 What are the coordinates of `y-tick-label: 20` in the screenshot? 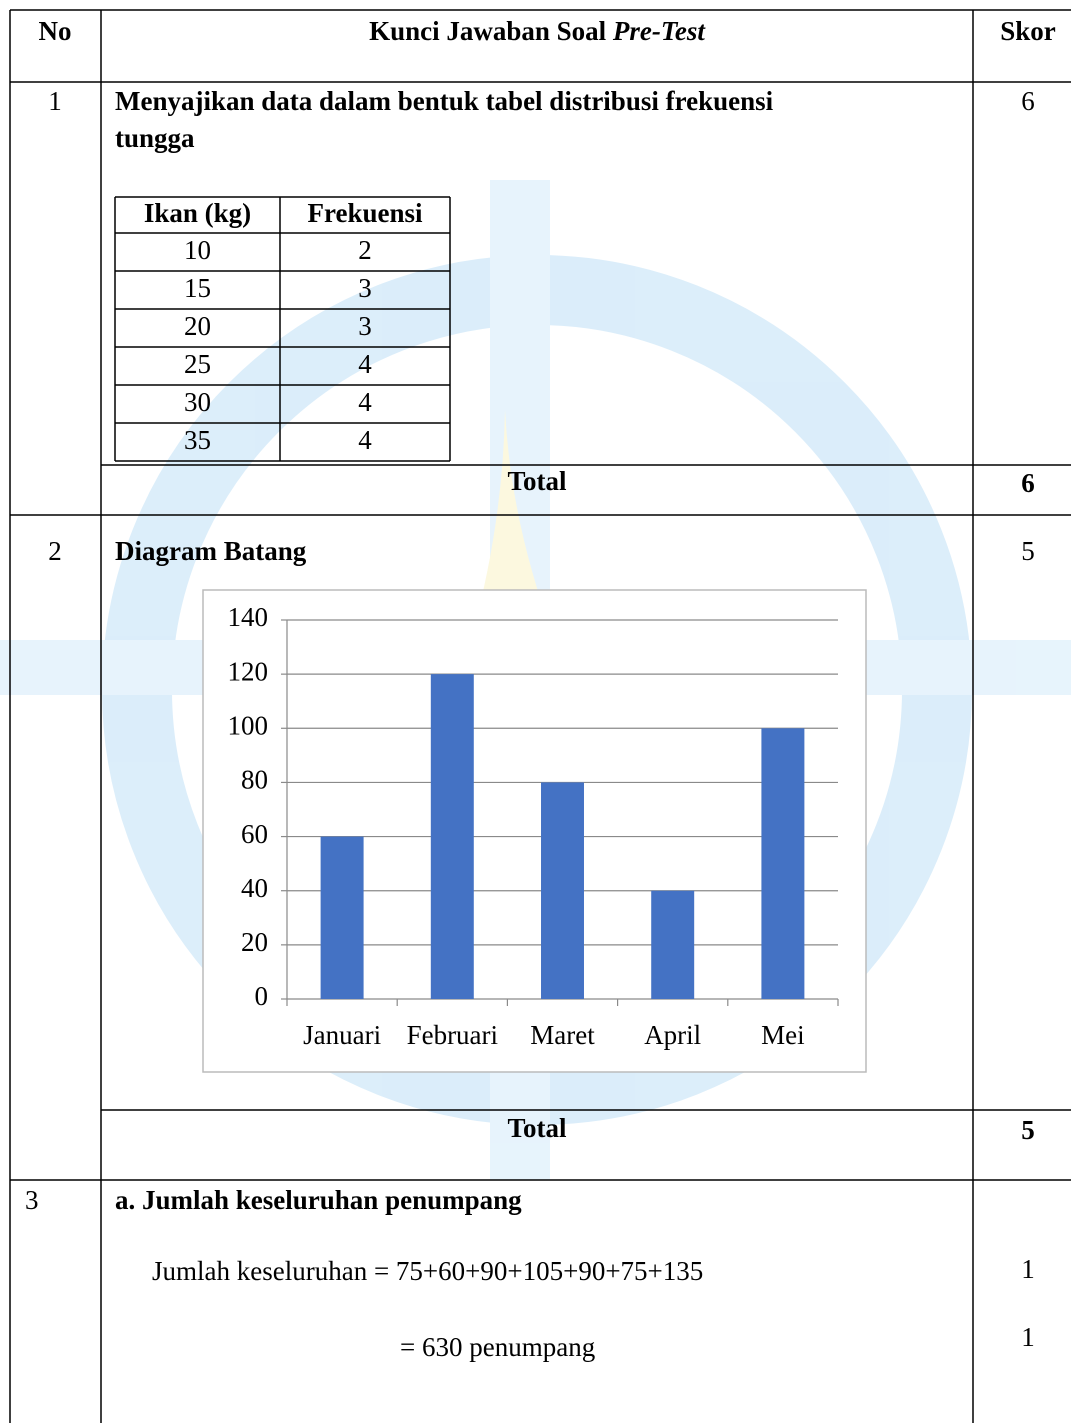 It's located at (254, 942).